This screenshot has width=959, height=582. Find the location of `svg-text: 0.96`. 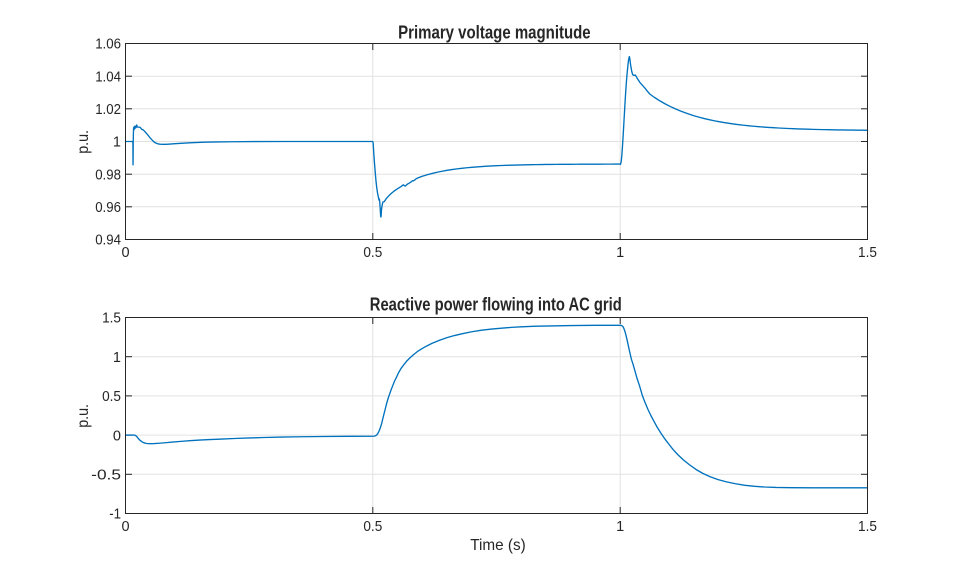

svg-text: 0.96 is located at coordinates (108, 208).